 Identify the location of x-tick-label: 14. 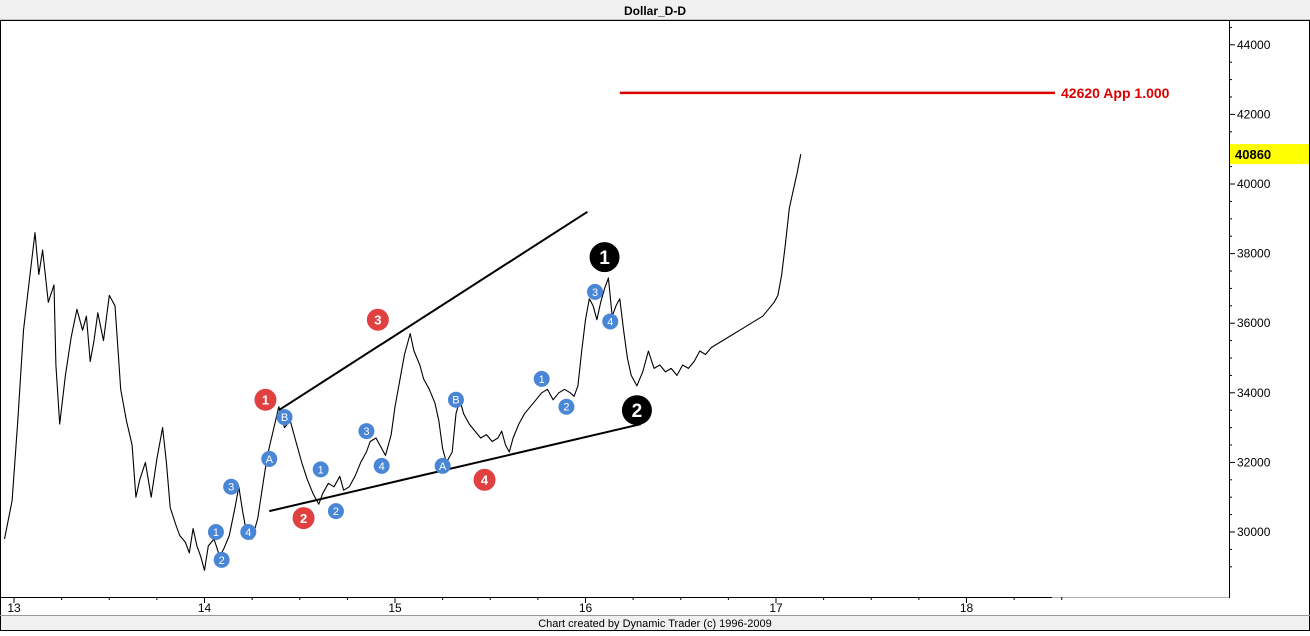
(205, 608).